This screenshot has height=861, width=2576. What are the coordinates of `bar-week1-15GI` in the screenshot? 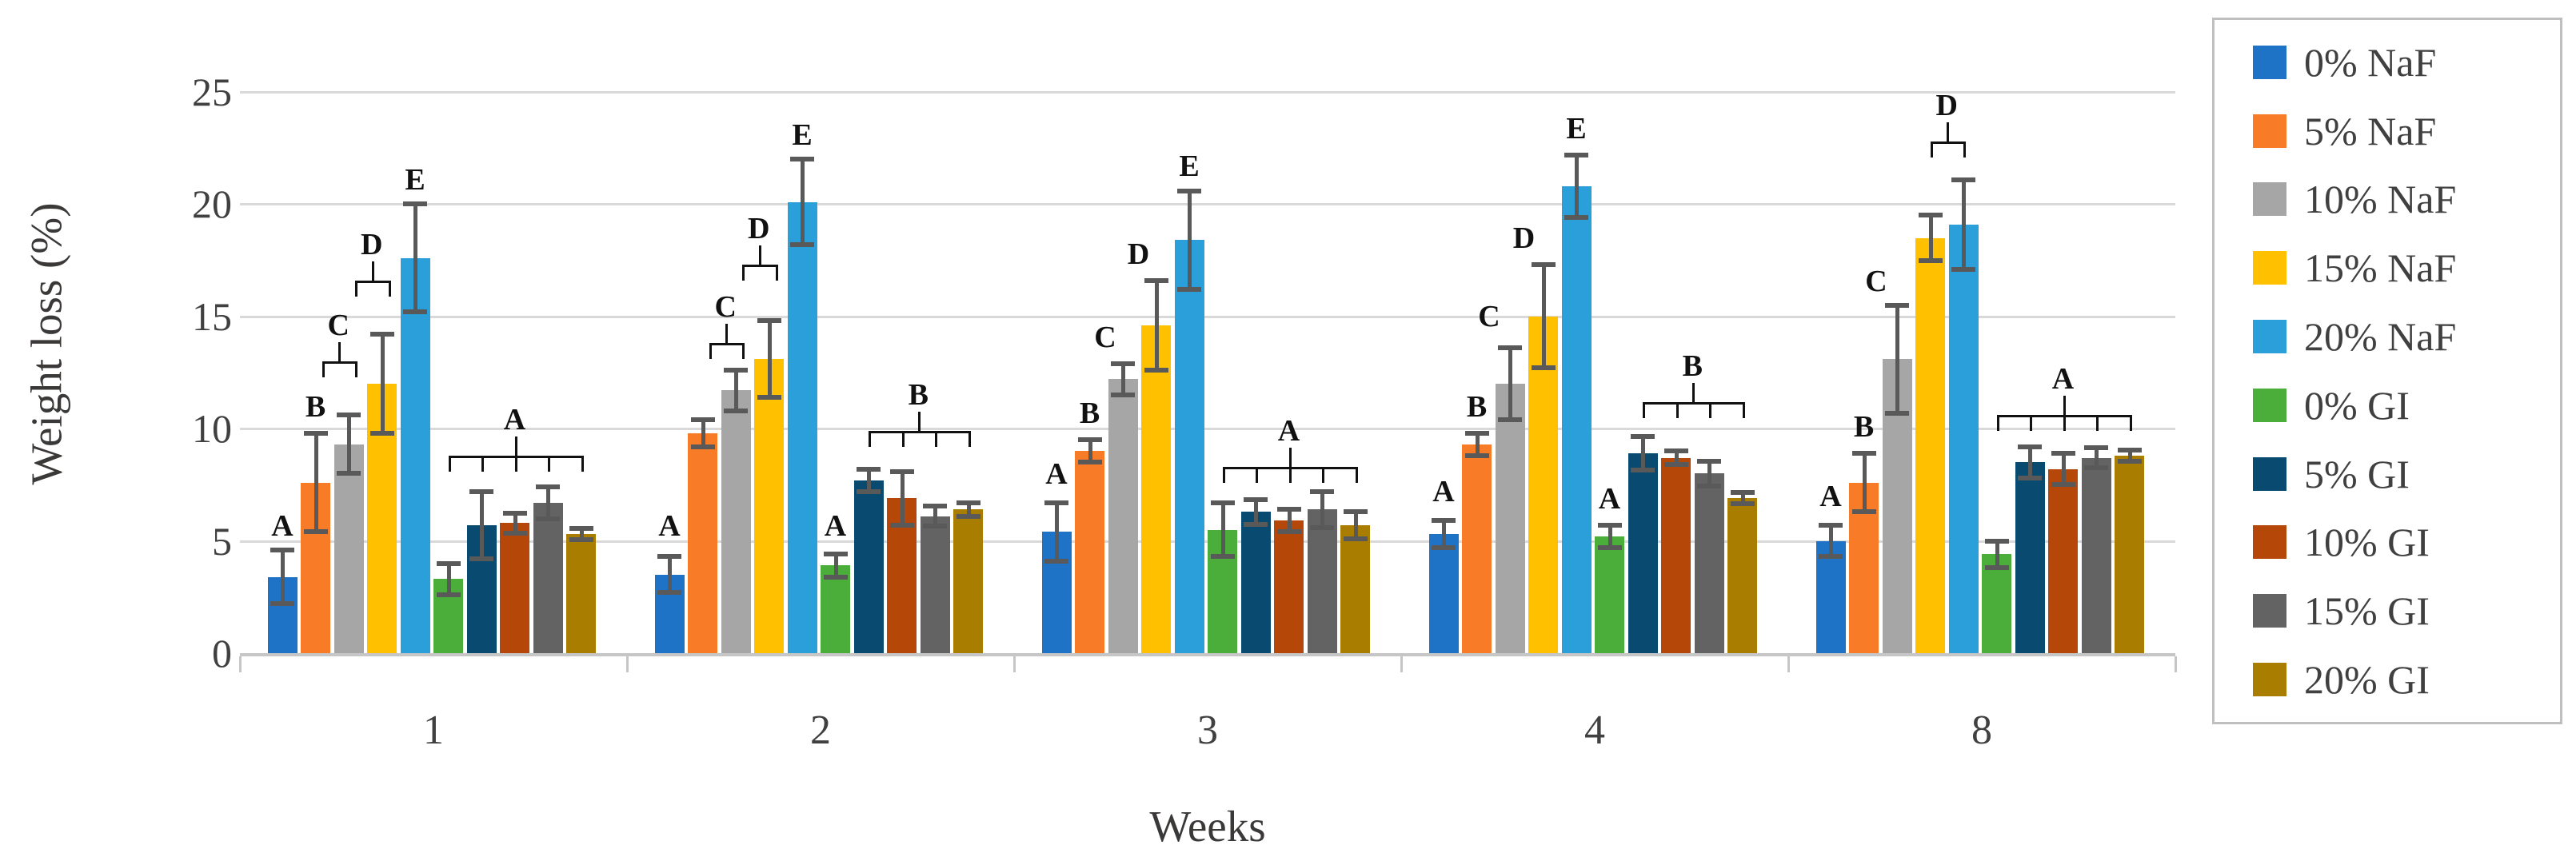 It's located at (548, 577).